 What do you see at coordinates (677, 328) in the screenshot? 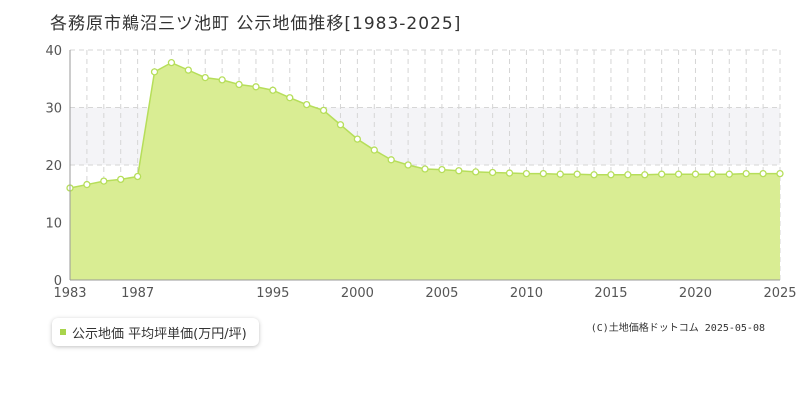
I see `copyright: (C)土地価格ドットコム 2025-05-08` at bounding box center [677, 328].